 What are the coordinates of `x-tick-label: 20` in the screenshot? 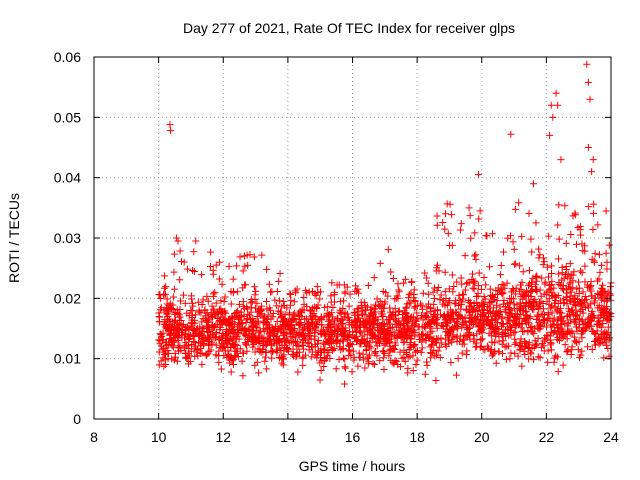 It's located at (482, 437).